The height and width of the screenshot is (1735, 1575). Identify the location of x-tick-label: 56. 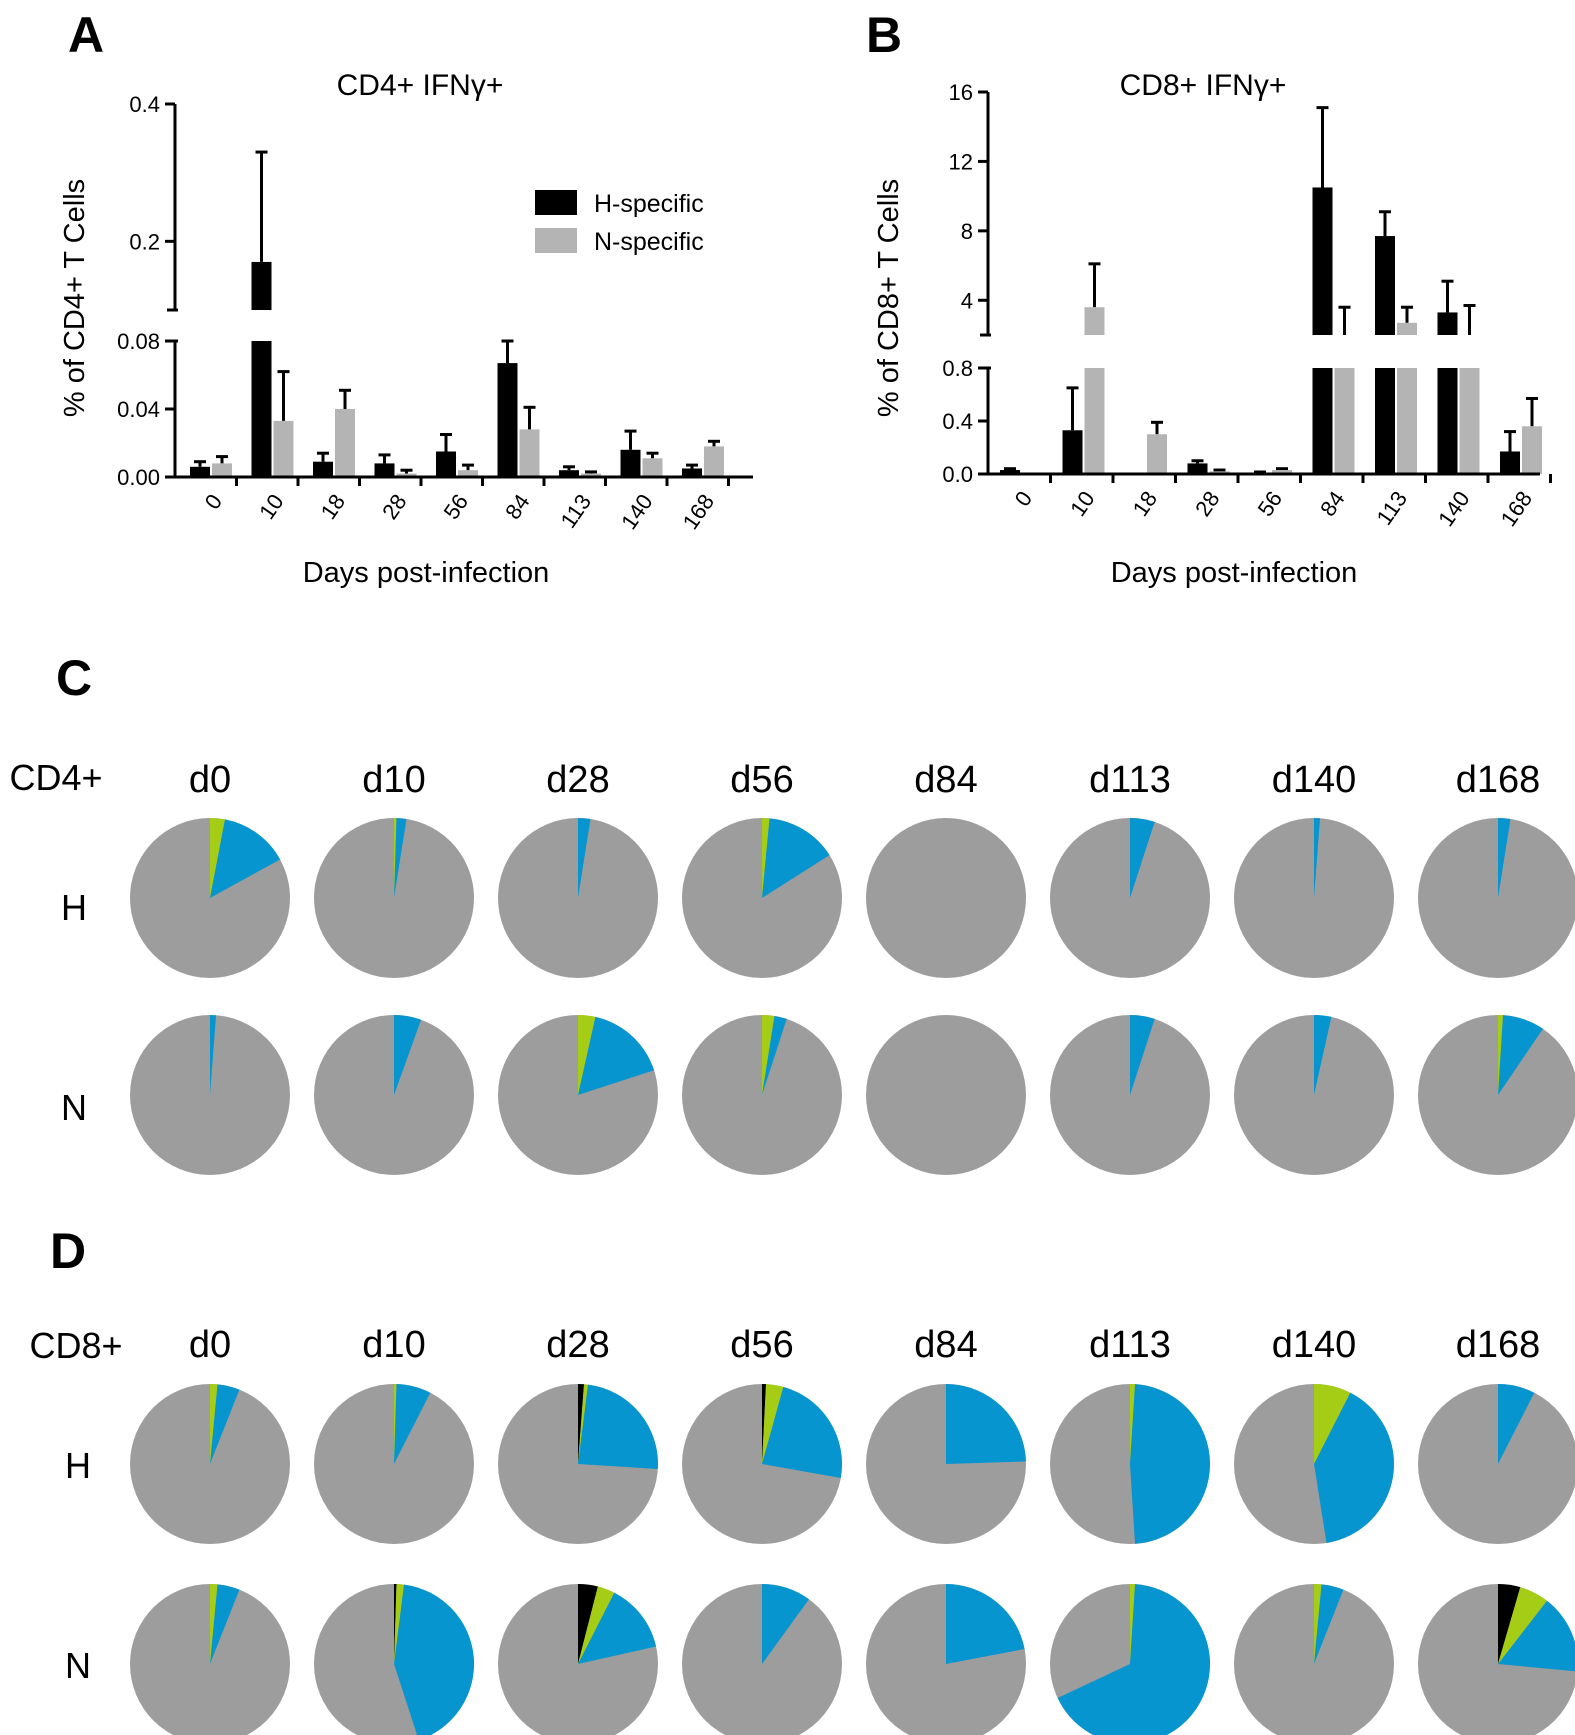
(456, 507).